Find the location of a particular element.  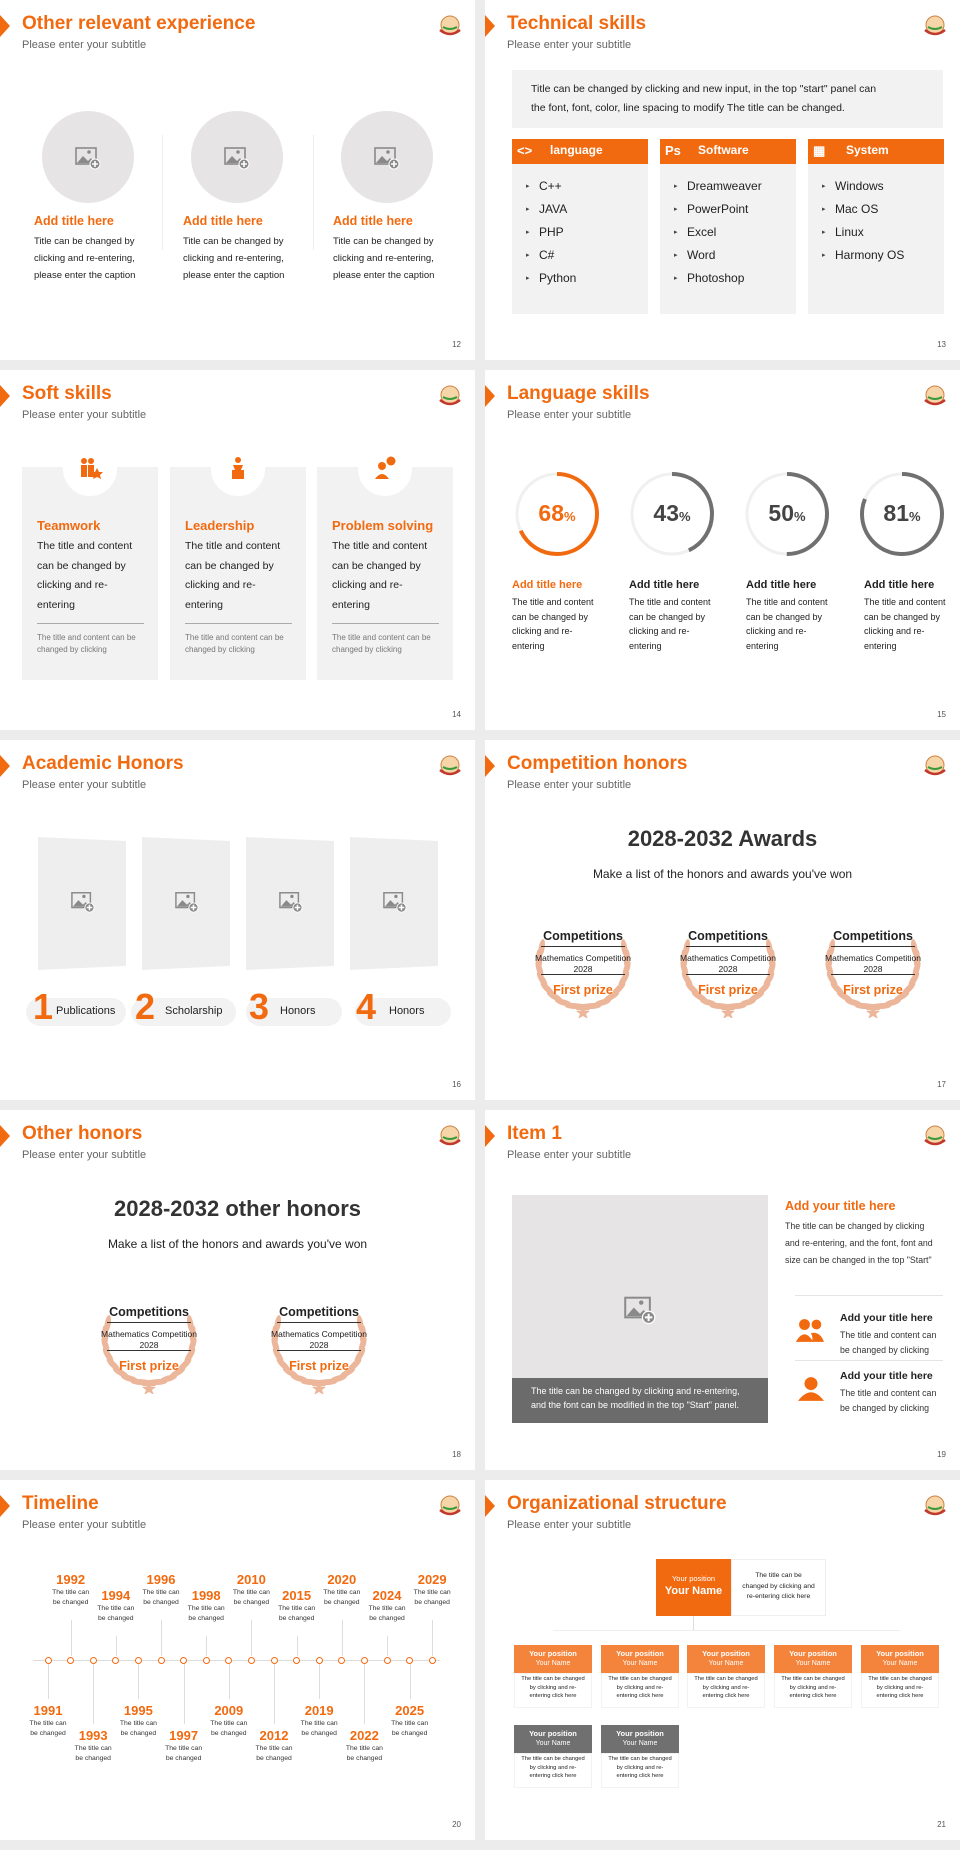

top-box is located at coordinates (693, 1587).